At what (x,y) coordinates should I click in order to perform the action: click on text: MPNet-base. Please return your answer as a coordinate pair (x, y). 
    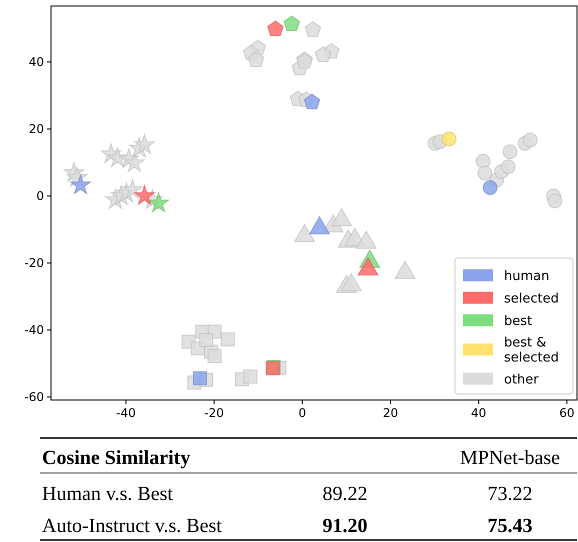
    Looking at the image, I should click on (510, 458).